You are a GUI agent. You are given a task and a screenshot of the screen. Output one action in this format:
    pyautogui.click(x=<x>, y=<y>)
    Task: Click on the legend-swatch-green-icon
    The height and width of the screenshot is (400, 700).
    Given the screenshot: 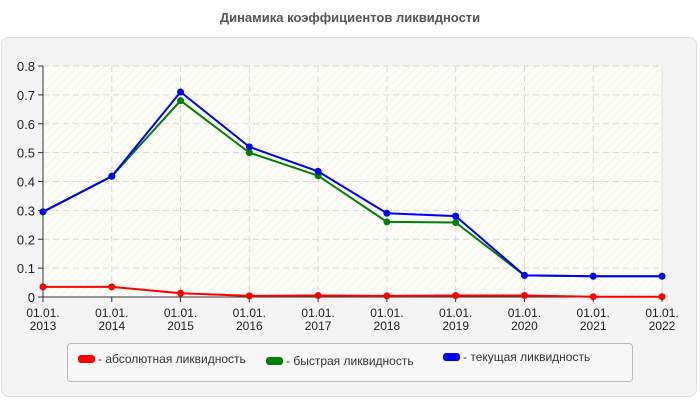 What is the action you would take?
    pyautogui.click(x=274, y=361)
    